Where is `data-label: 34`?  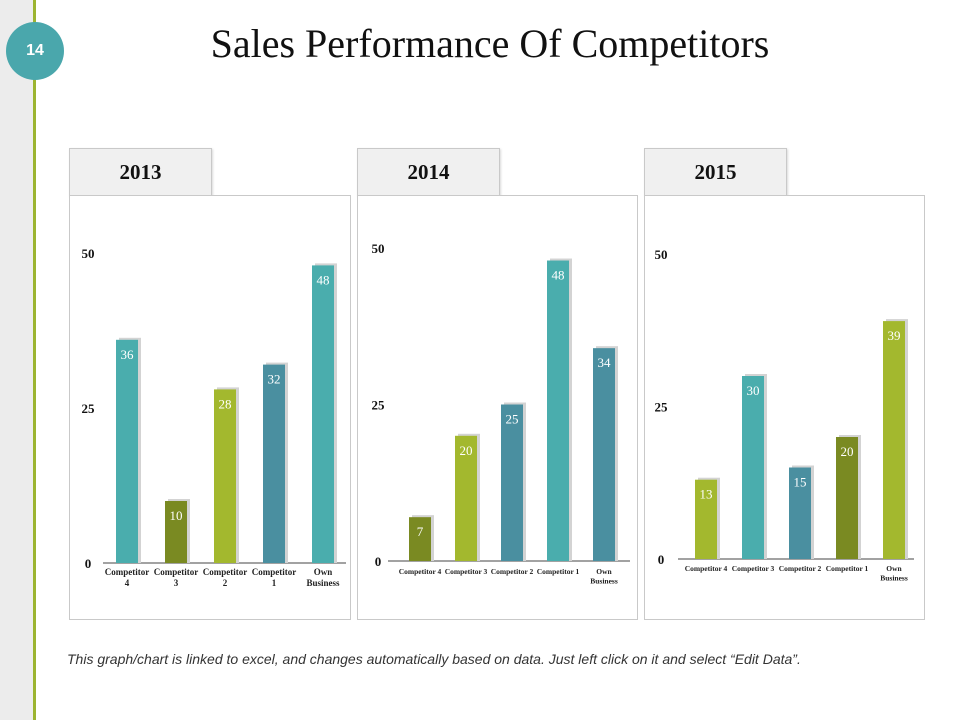 data-label: 34 is located at coordinates (605, 362).